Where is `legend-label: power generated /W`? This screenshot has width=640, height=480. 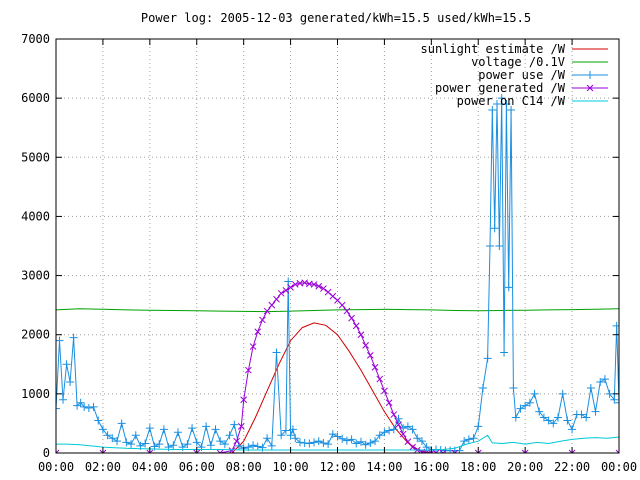
legend-label: power generated /W is located at coordinates (500, 88).